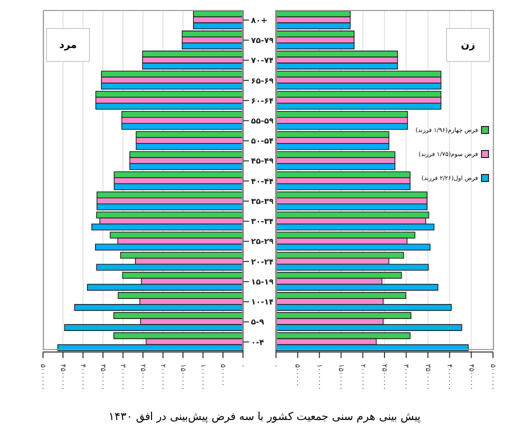 The width and height of the screenshot is (529, 448). What do you see at coordinates (257, 322) in the screenshot?
I see `y-tick-label: ۵-۹` at bounding box center [257, 322].